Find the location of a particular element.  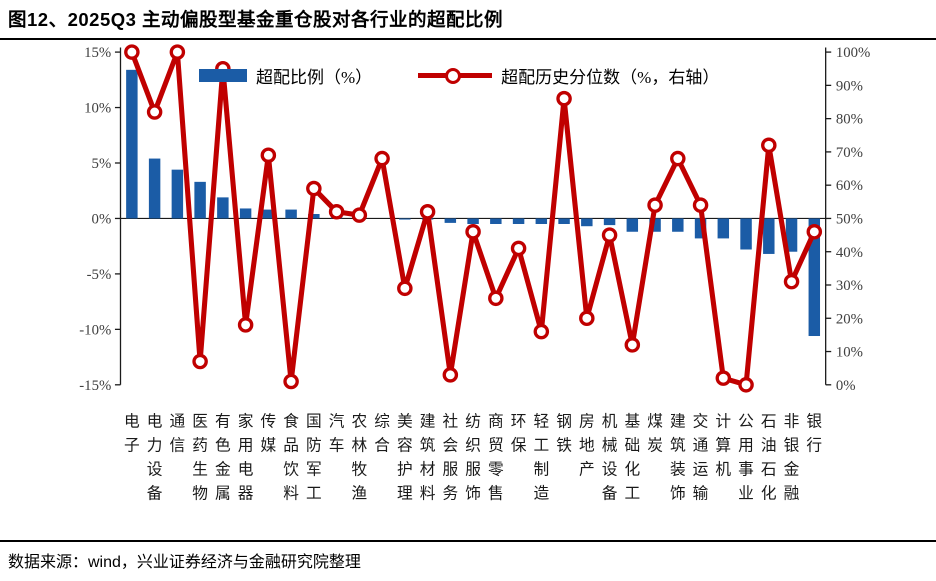

x-axis-label: 钢铁 is located at coordinates (564, 433).